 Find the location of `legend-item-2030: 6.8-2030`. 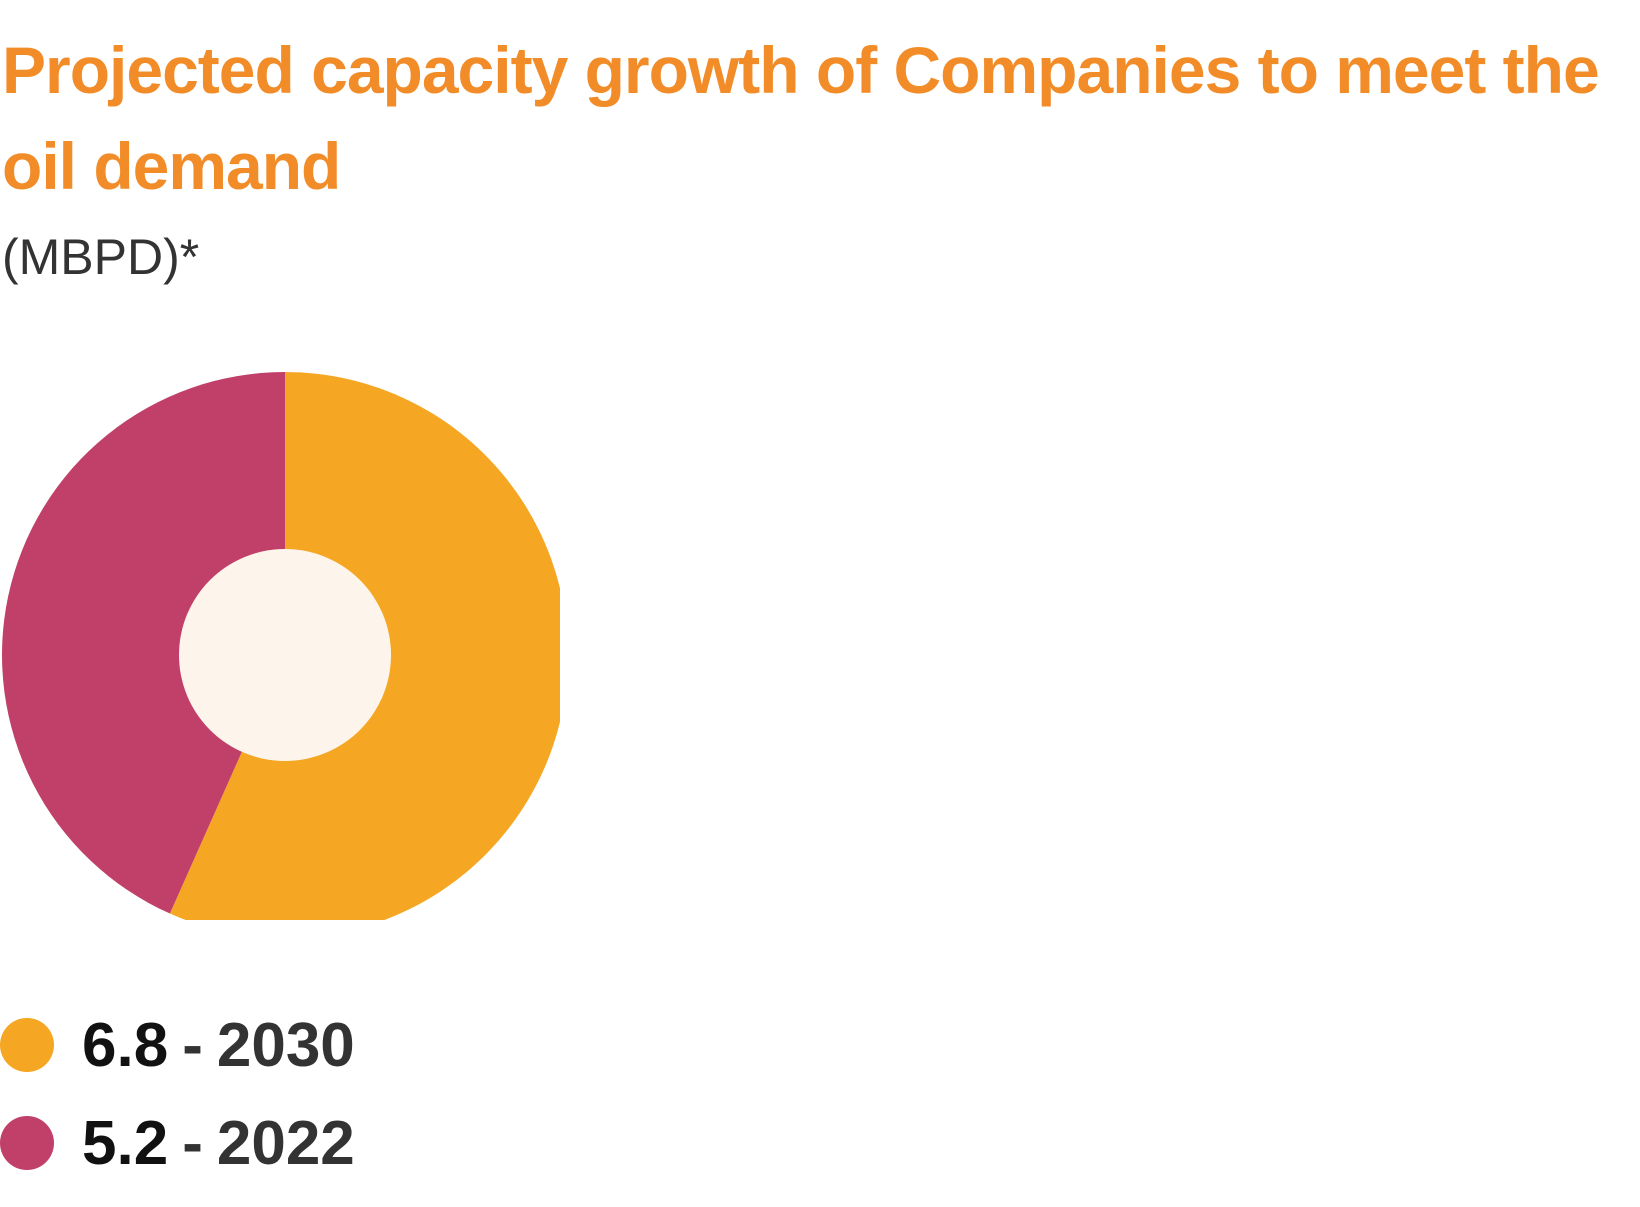

legend-item-2030: 6.8-2030 is located at coordinates (300, 1045).